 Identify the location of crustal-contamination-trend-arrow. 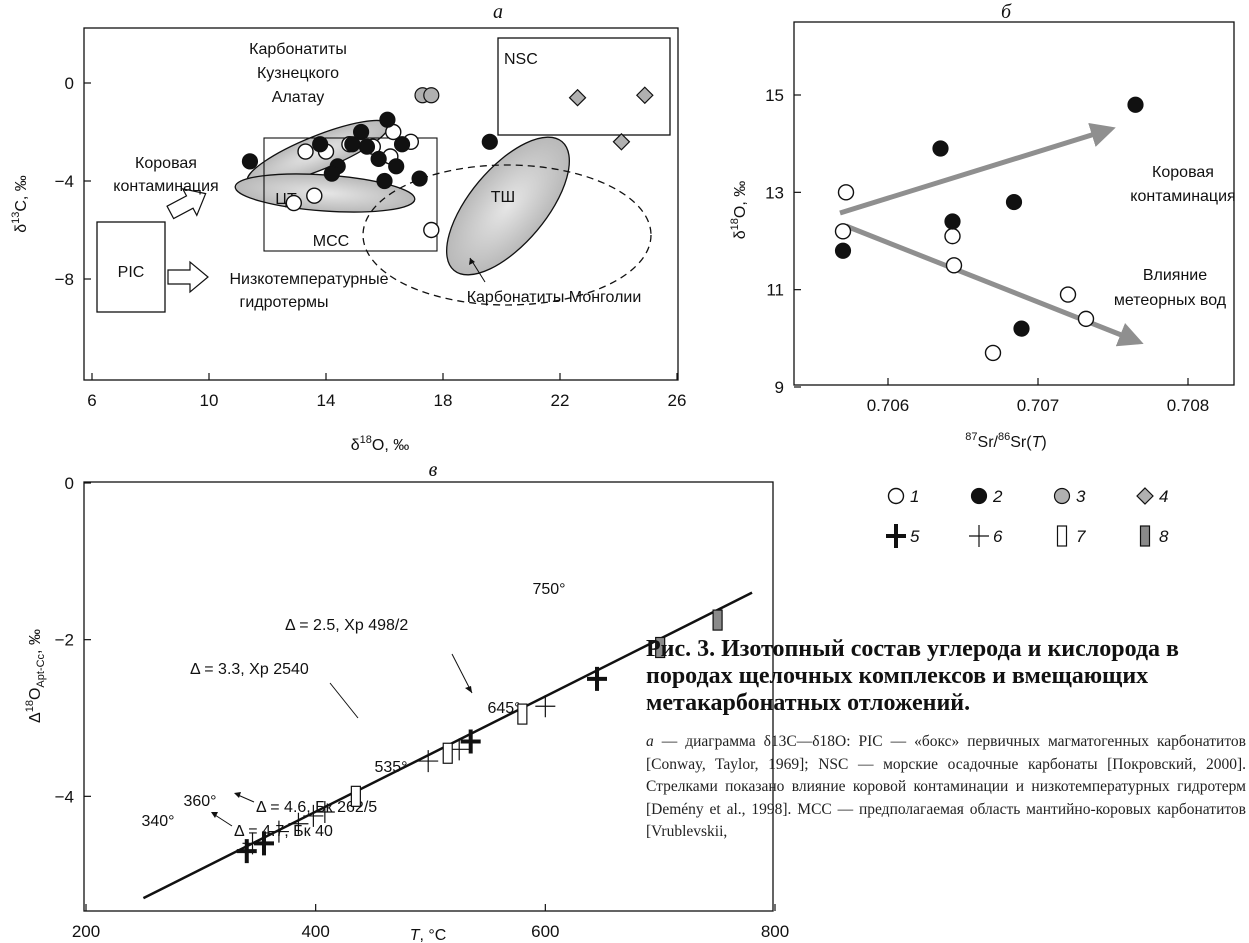
(977, 169).